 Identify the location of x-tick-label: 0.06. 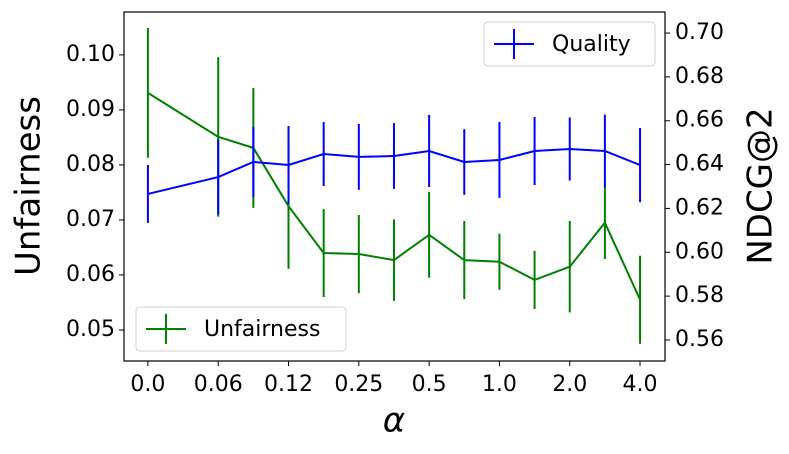
(218, 384).